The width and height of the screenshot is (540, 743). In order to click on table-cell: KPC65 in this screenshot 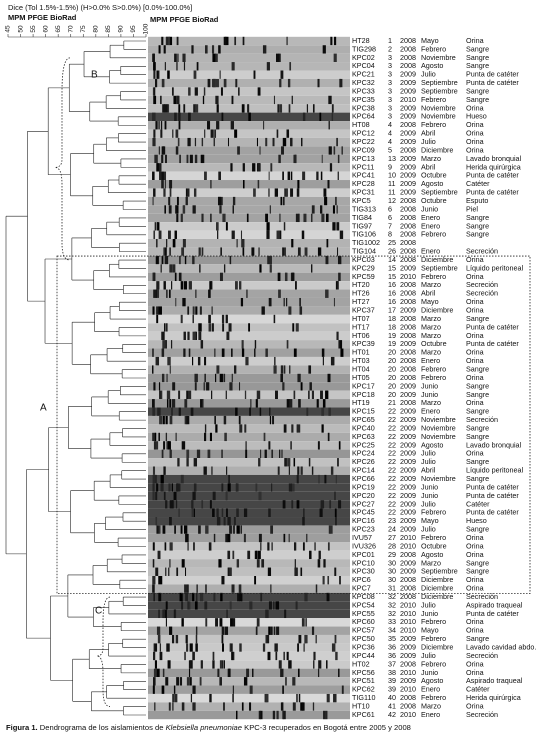, I will do `click(363, 419)`.